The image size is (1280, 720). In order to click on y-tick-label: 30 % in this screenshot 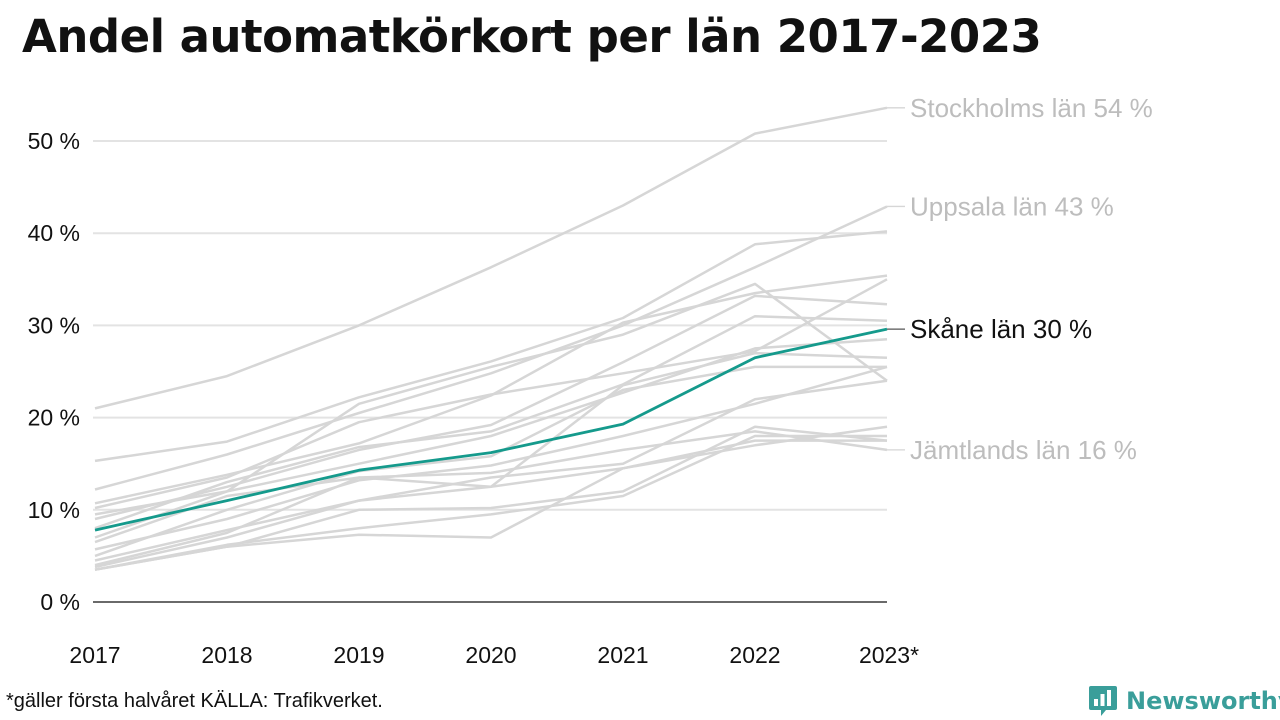, I will do `click(54, 325)`.